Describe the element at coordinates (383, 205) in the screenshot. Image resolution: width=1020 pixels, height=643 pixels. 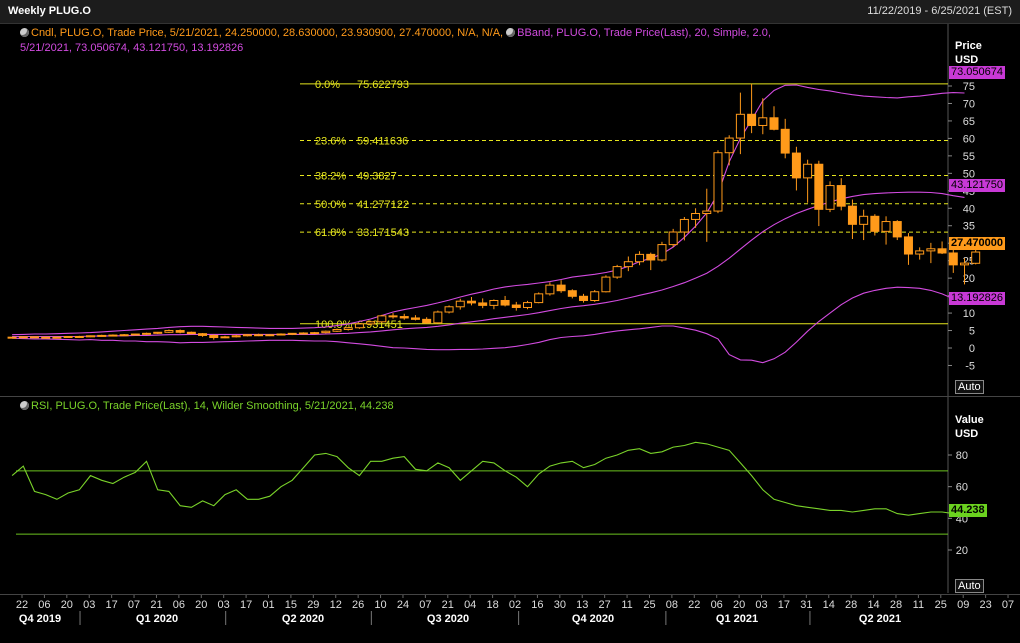
I see `fib-value-label: 41.277122` at that location.